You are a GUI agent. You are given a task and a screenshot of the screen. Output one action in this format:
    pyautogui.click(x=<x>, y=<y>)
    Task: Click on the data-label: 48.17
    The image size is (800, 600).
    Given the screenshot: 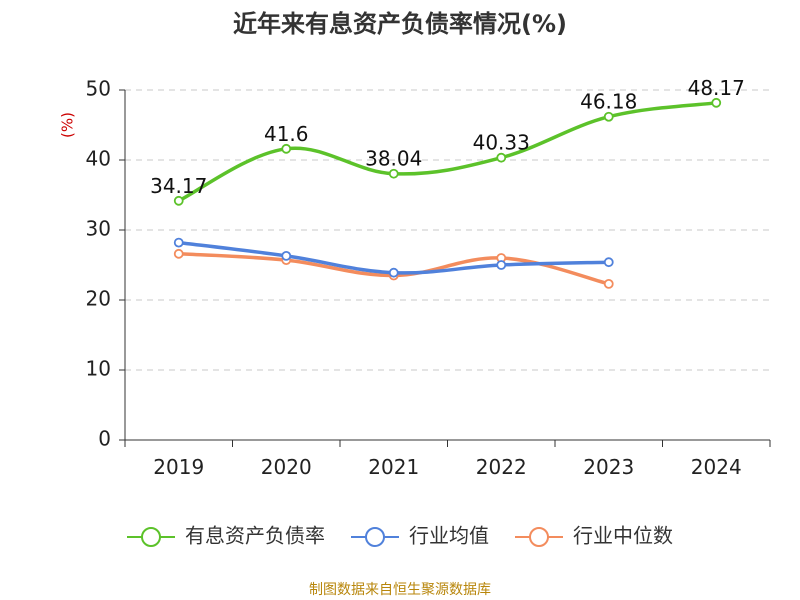 What is the action you would take?
    pyautogui.click(x=716, y=88)
    